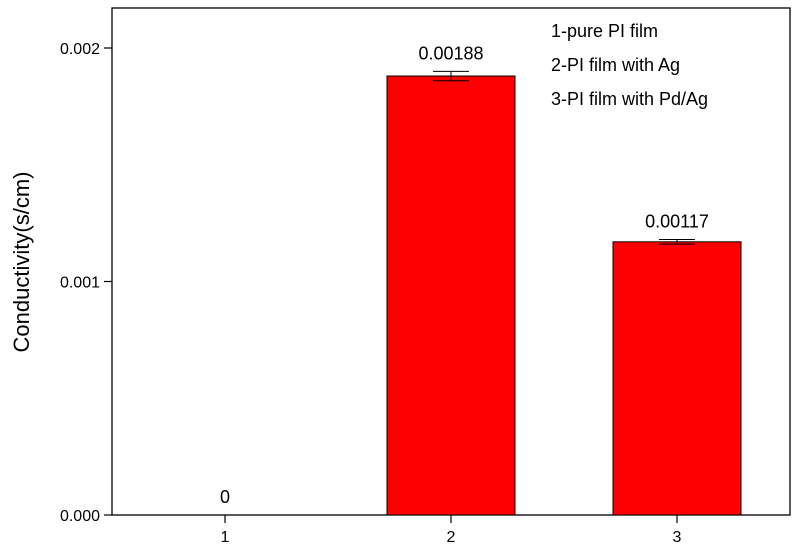 The width and height of the screenshot is (798, 548). Describe the element at coordinates (80, 283) in the screenshot. I see `y-tick-label: 0.001` at that location.